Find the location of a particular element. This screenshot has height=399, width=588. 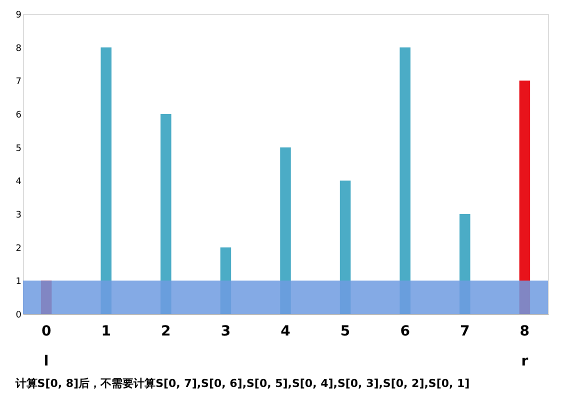

x-tick-label: 2 is located at coordinates (166, 332).